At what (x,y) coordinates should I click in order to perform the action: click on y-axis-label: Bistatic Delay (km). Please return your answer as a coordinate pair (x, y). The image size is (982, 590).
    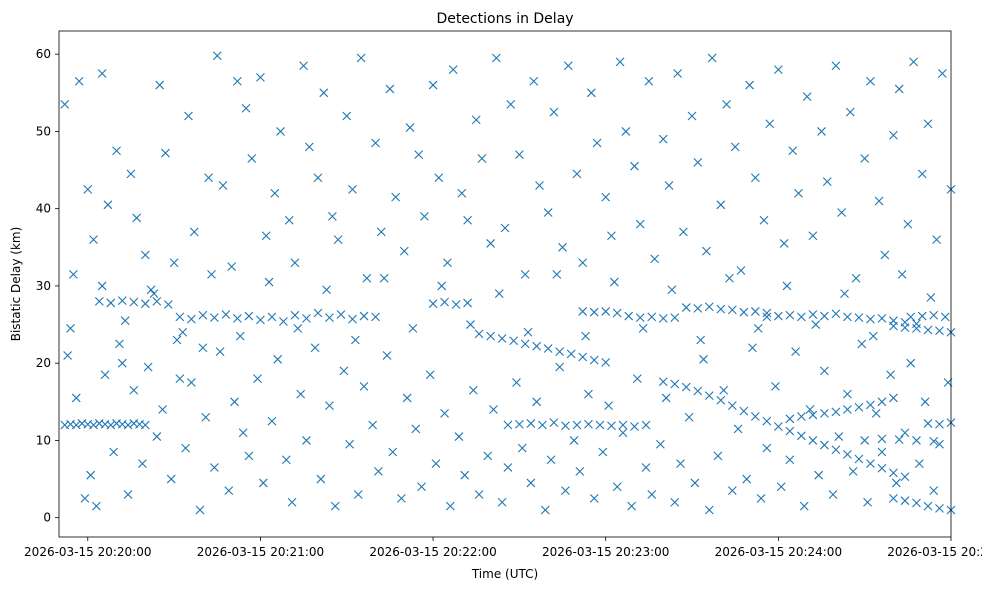
    Looking at the image, I should click on (16, 284).